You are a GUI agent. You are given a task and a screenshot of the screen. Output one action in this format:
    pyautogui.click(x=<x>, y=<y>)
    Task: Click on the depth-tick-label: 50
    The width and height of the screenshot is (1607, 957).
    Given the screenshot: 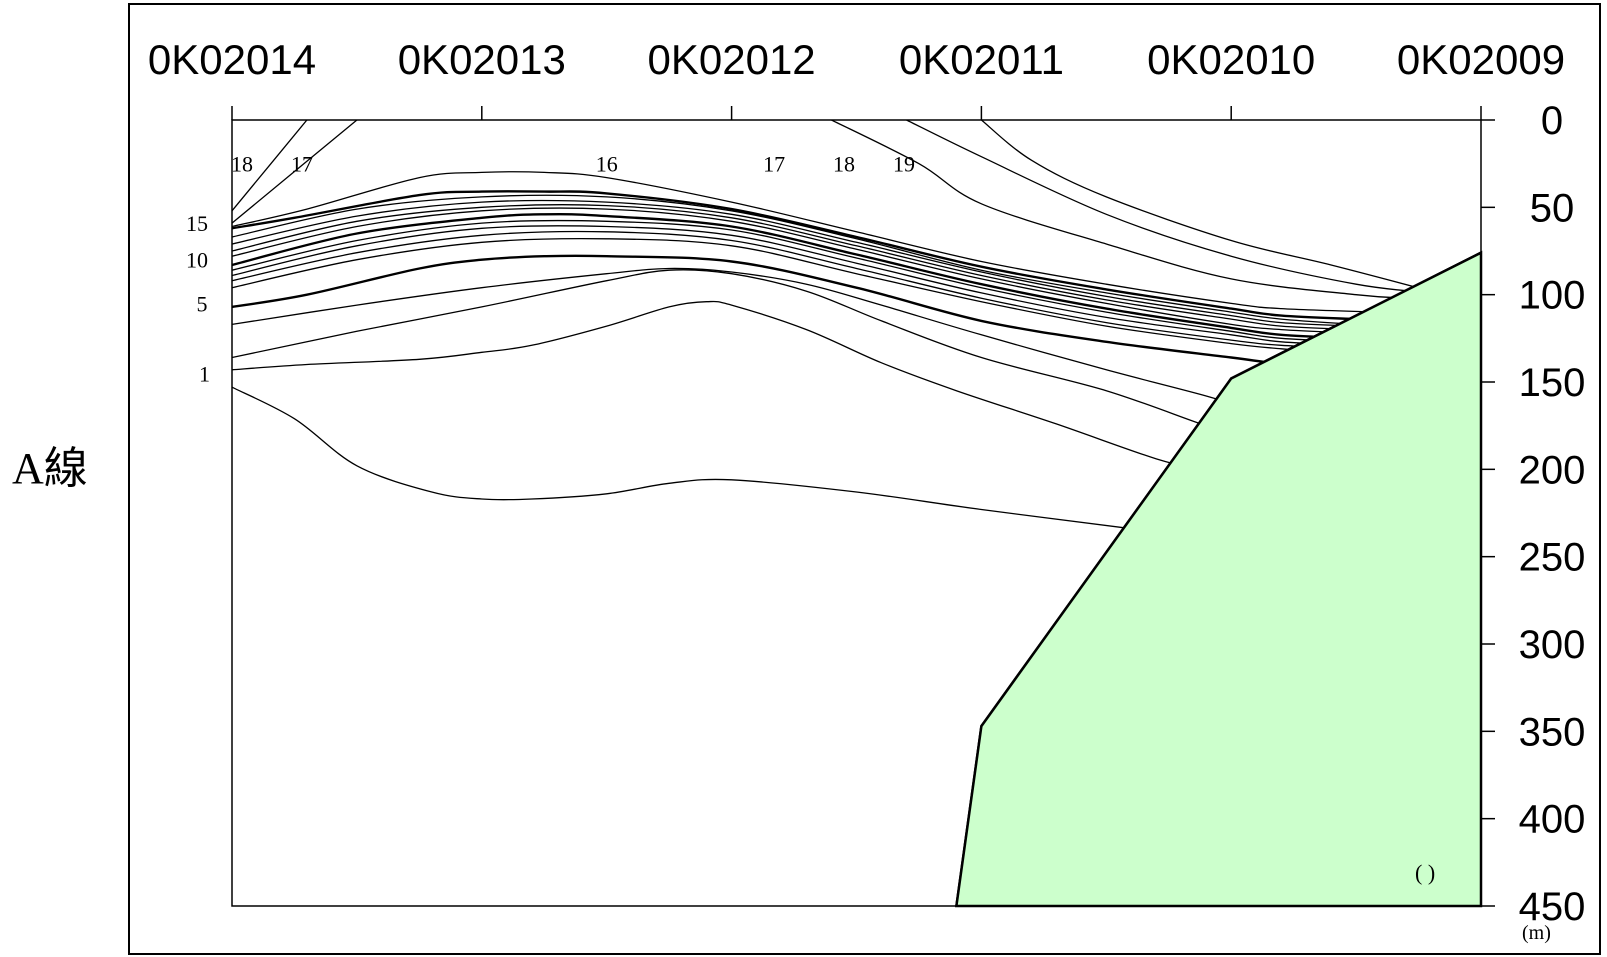 What is the action you would take?
    pyautogui.click(x=1552, y=208)
    